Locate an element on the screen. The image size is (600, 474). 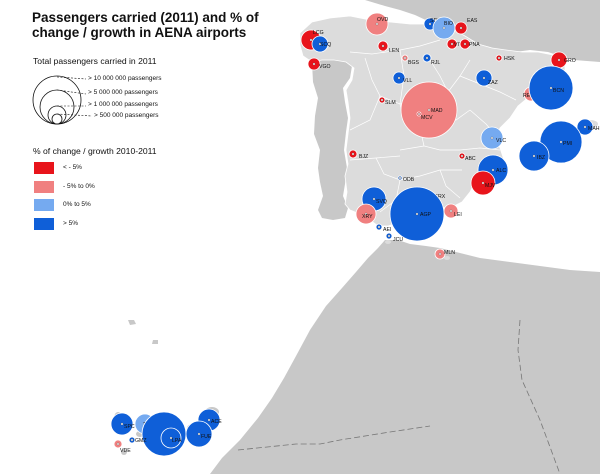
airport-point-bio is located at coordinates (444, 28).